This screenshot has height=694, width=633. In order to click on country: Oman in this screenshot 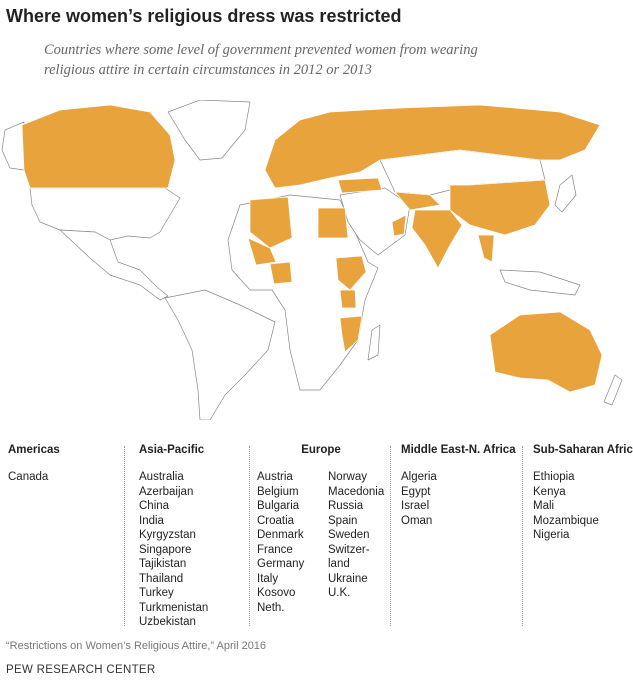, I will do `click(417, 520)`.